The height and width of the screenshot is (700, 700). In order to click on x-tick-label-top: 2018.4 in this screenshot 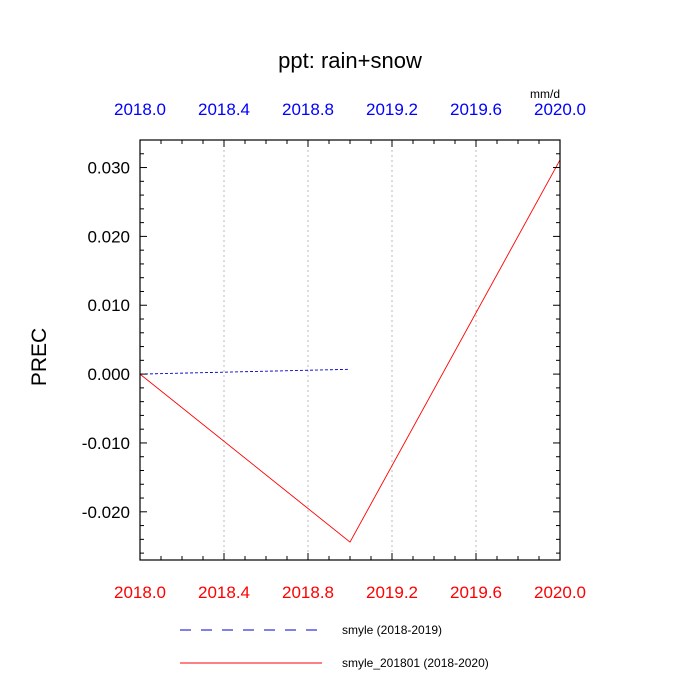, I will do `click(224, 109)`.